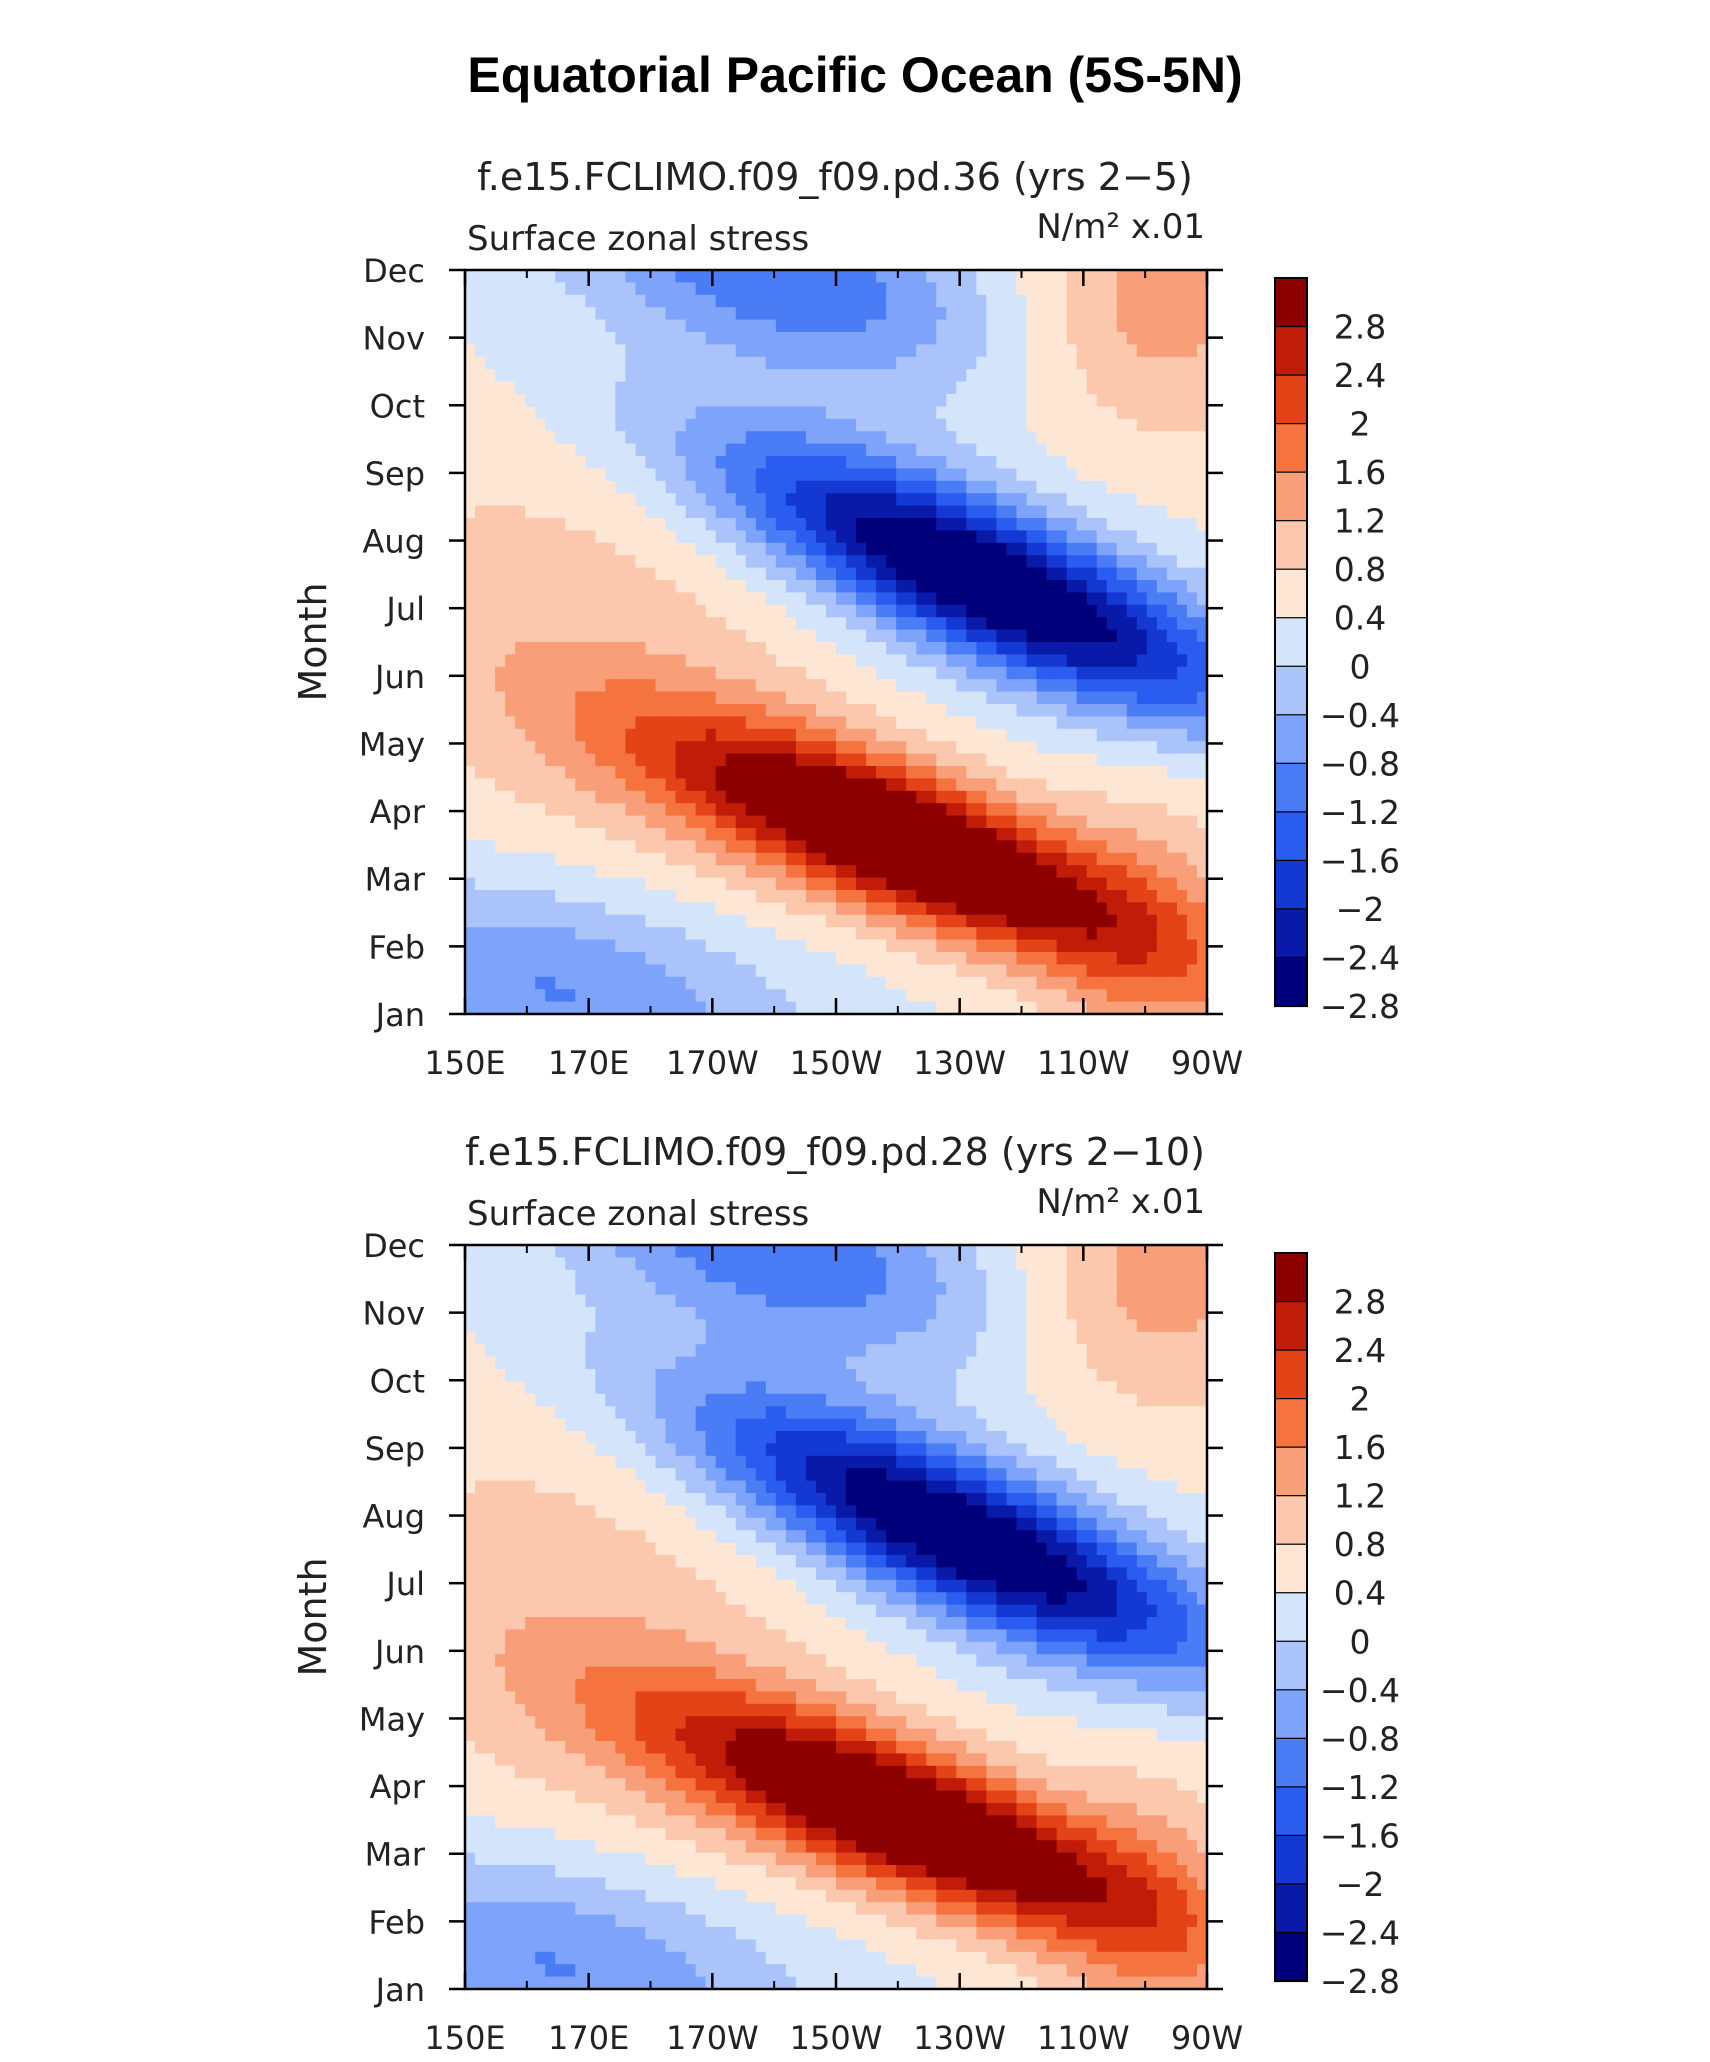  I want to click on y-tick-label: Feb, so click(396, 1922).